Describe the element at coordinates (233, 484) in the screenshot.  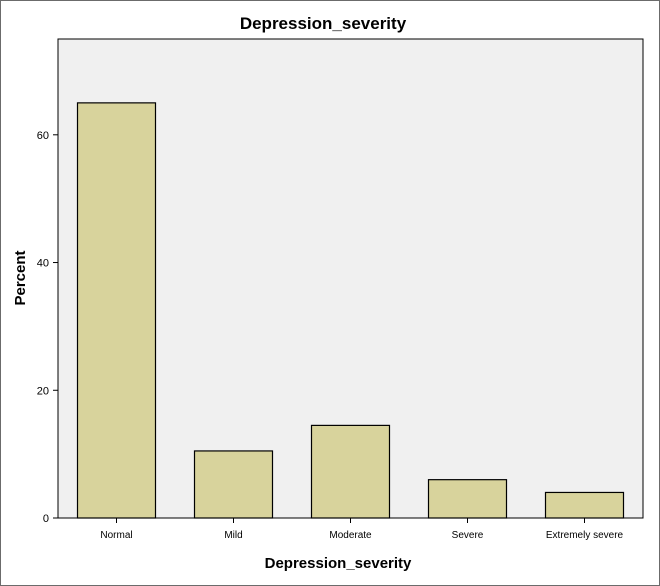
I see `bar-mild` at that location.